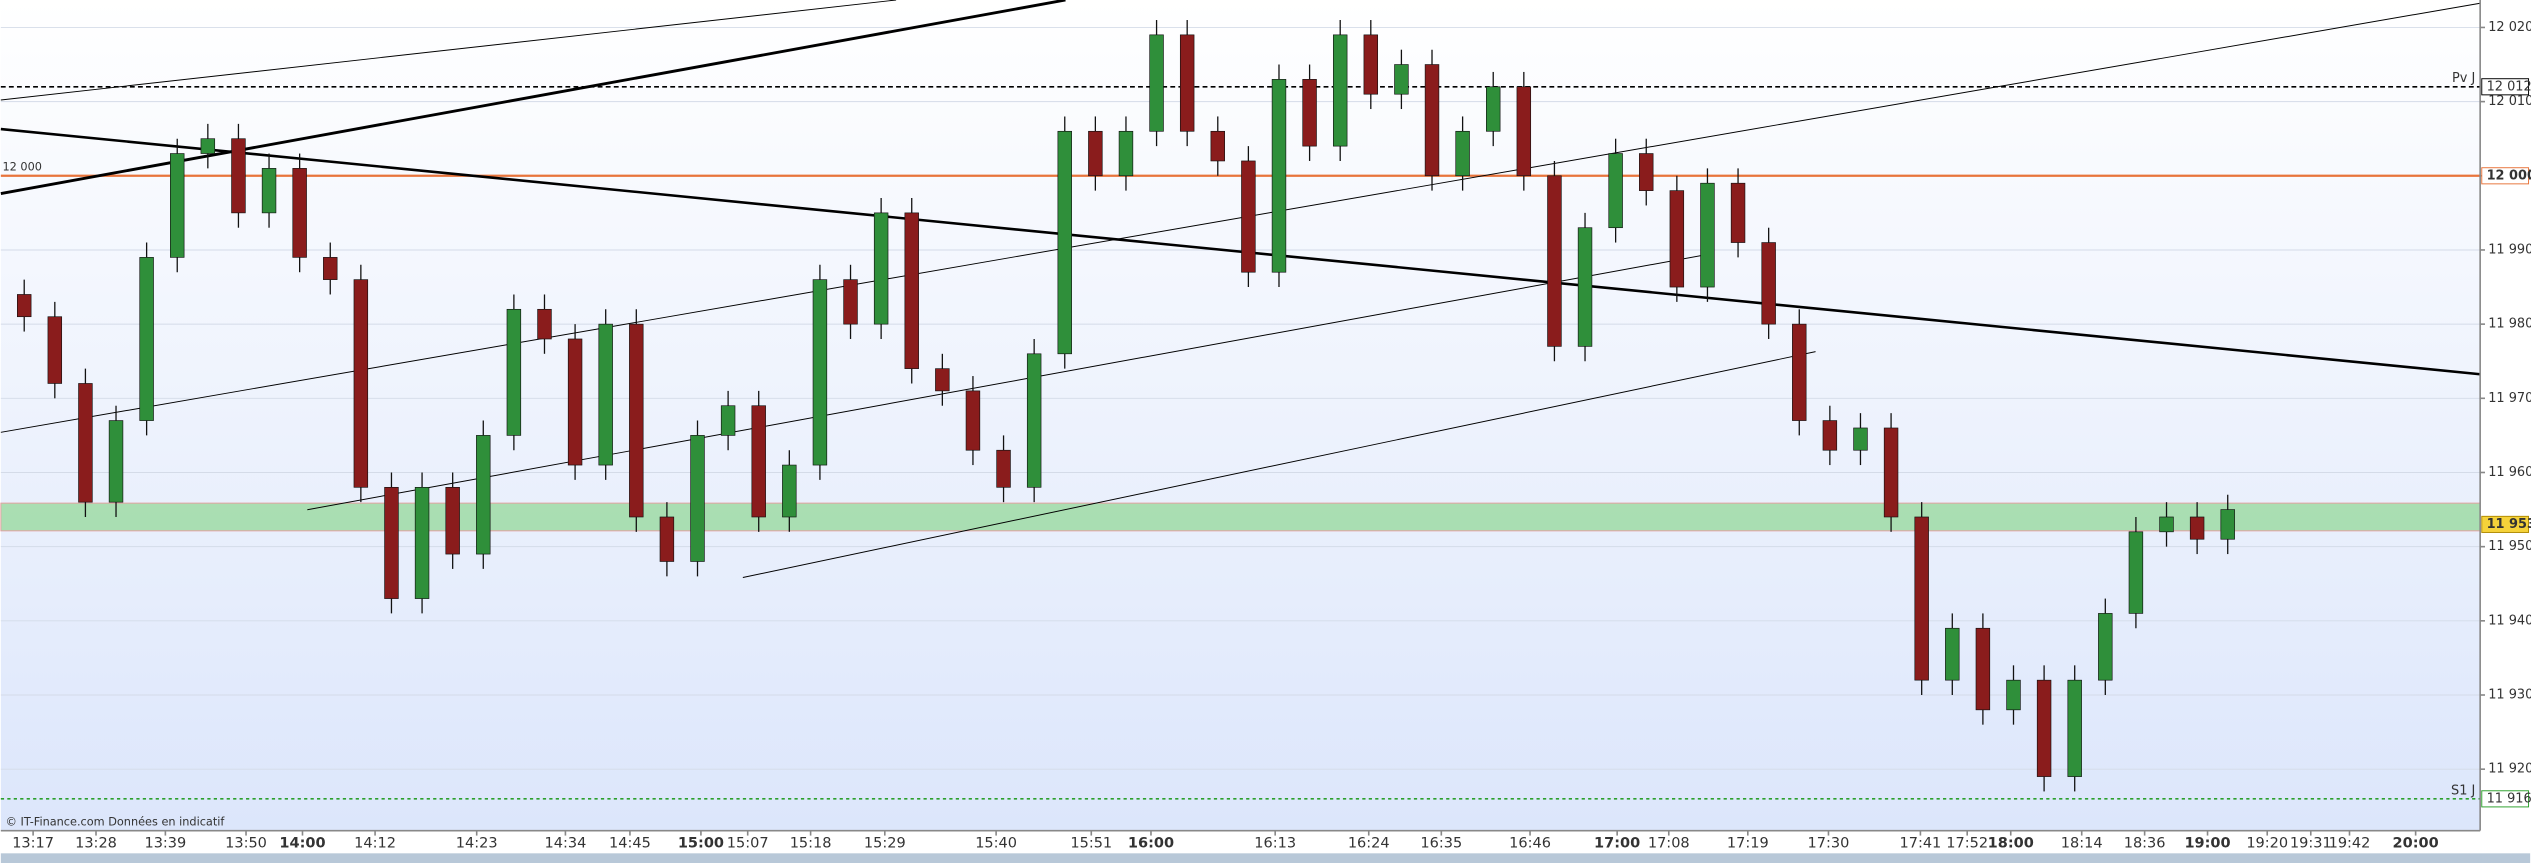 The width and height of the screenshot is (2531, 863). Describe the element at coordinates (2463, 78) in the screenshot. I see `level-tag: Pv J` at that location.